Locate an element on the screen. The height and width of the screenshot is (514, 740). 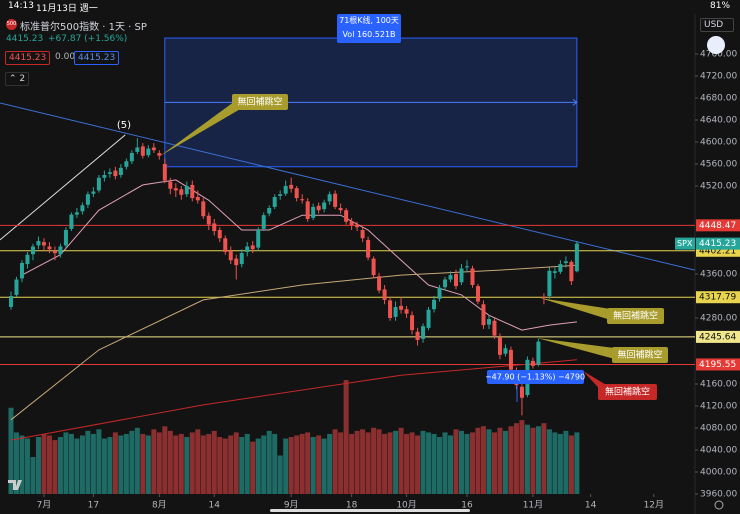
moving-average is located at coordinates (293, 400).